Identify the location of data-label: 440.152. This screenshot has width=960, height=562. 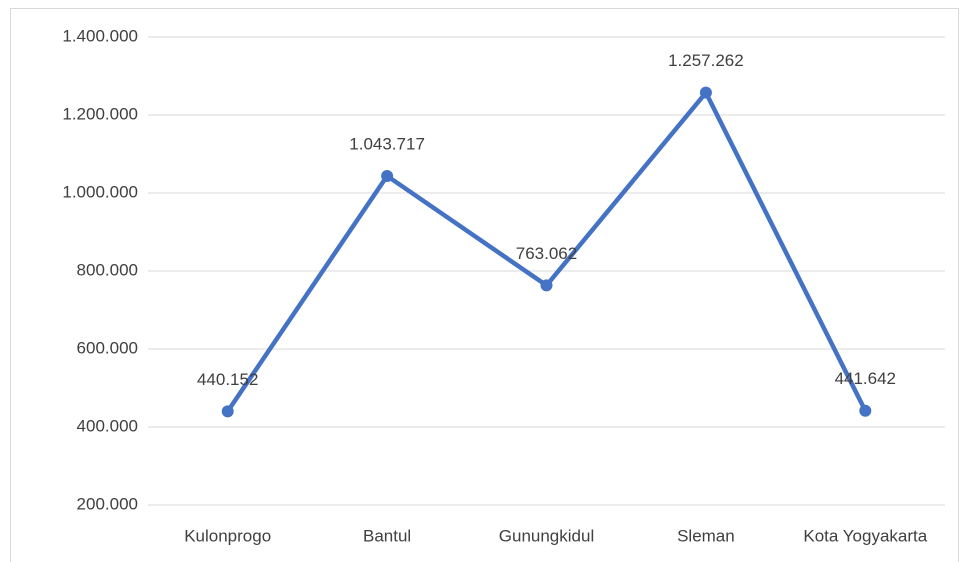
(227, 379).